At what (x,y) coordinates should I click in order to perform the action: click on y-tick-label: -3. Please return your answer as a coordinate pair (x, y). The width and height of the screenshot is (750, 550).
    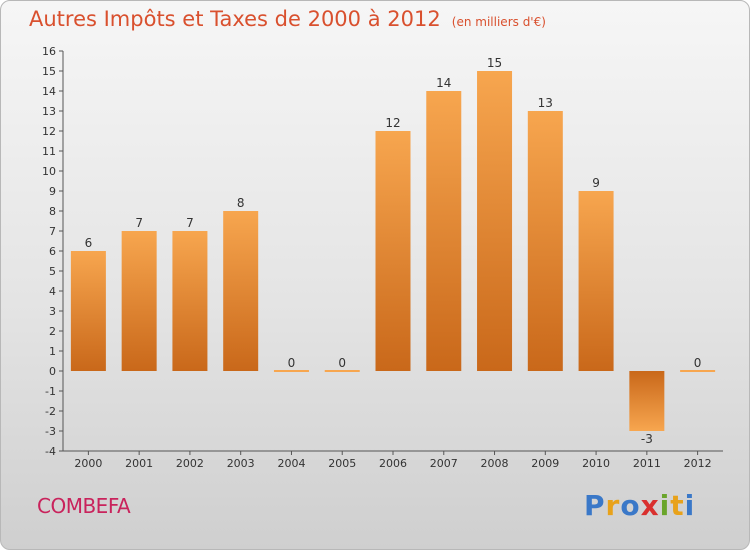
    Looking at the image, I should click on (50, 431).